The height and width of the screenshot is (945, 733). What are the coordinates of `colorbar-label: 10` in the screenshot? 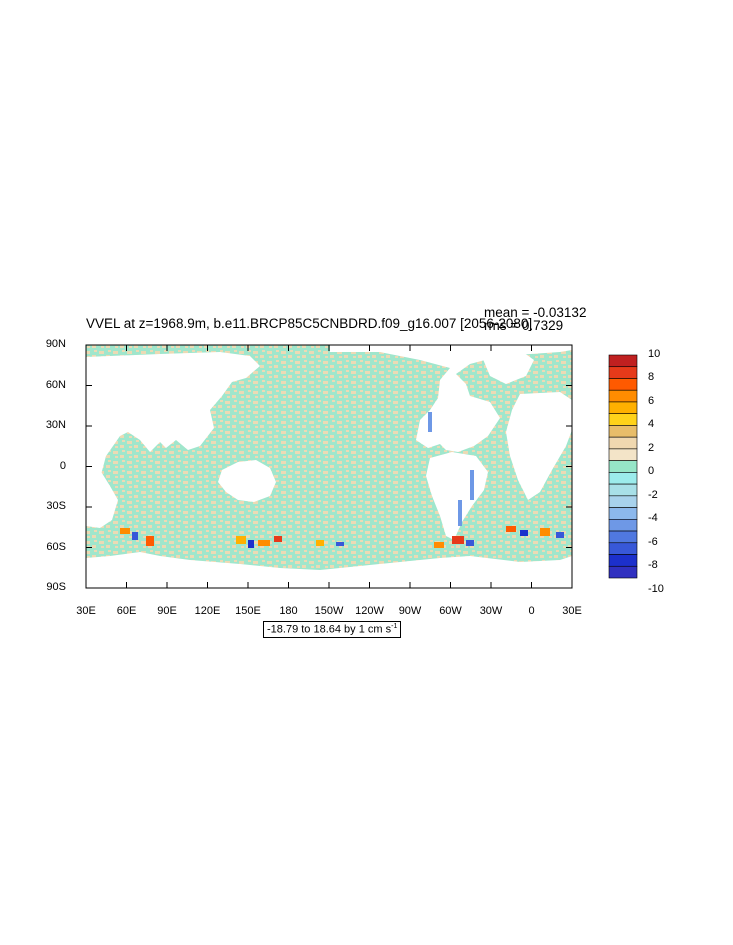 It's located at (654, 354).